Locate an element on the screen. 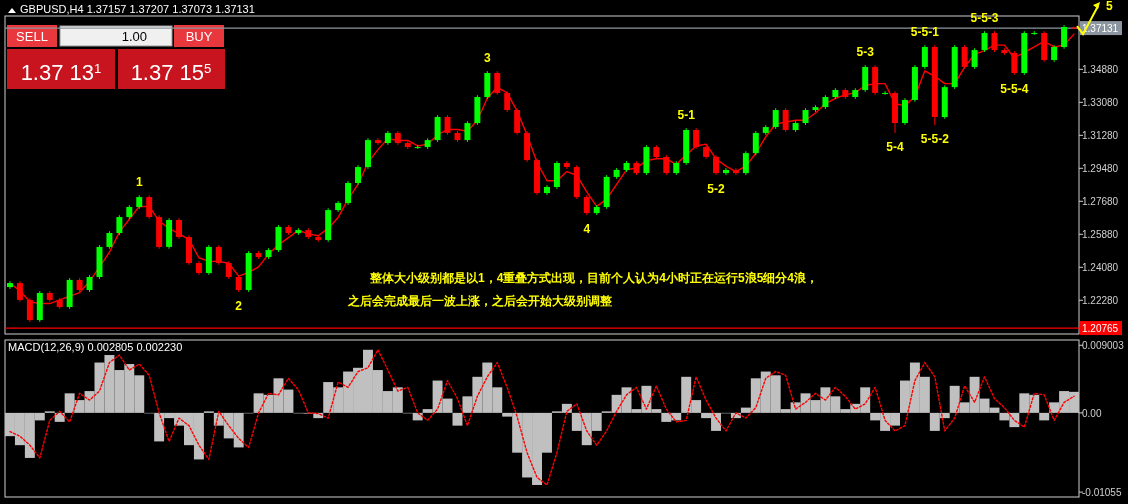  annotation: 1.37 15$^{5}$ is located at coordinates (171, 72).